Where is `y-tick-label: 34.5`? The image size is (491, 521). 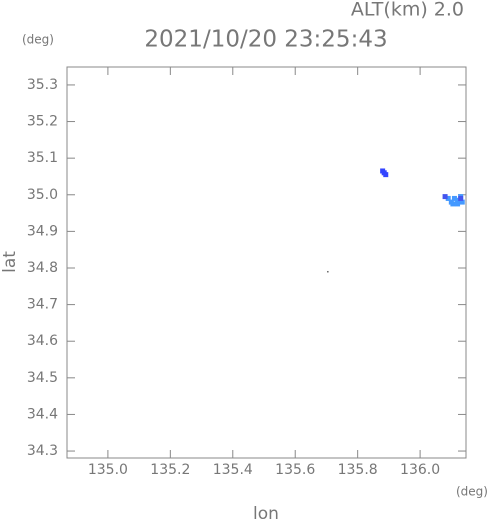 y-tick-label: 34.5 is located at coordinates (42, 378).